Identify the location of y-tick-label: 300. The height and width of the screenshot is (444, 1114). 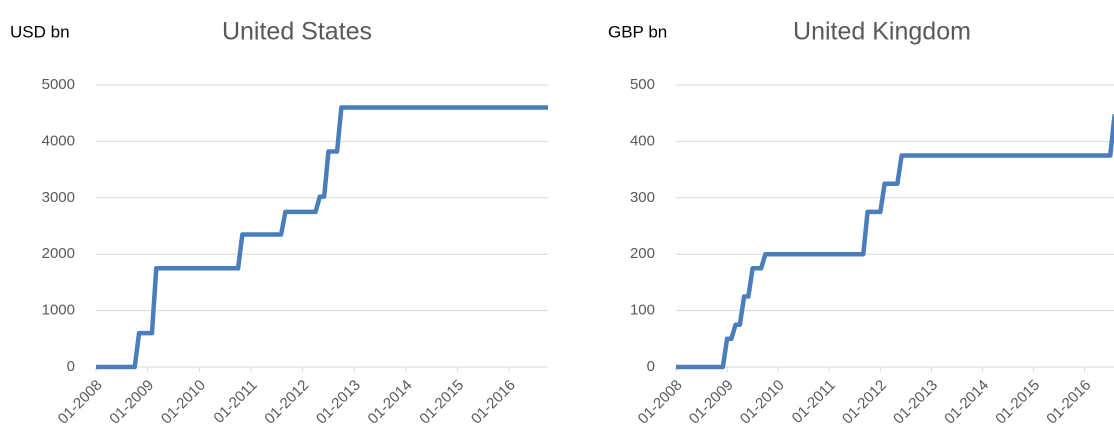
(642, 197).